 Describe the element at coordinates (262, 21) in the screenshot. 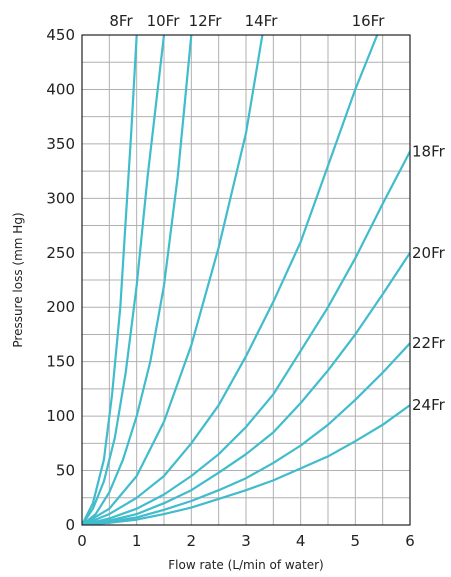

I see `series-label-14fr: 14Fr` at that location.